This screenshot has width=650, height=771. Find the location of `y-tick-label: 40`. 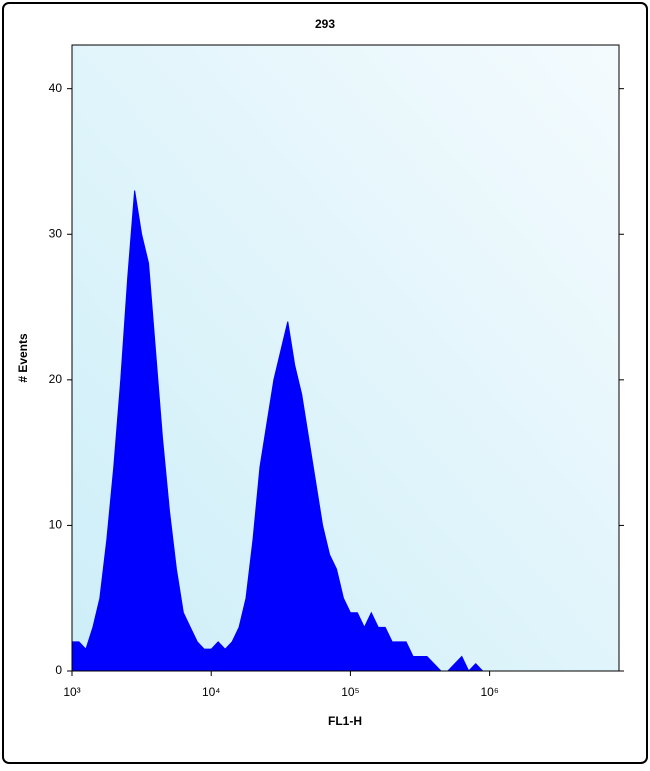

y-tick-label: 40 is located at coordinates (56, 88).